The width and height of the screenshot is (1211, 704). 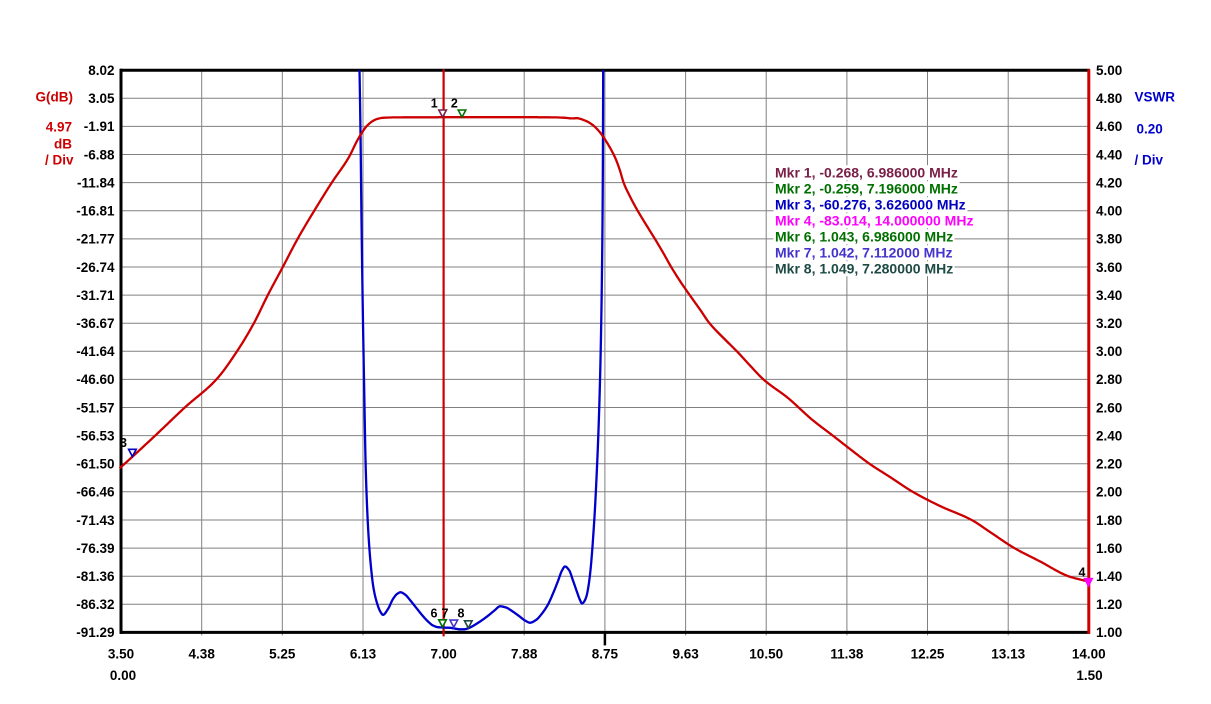 I want to click on svg-text: 13.13, so click(x=1008, y=654).